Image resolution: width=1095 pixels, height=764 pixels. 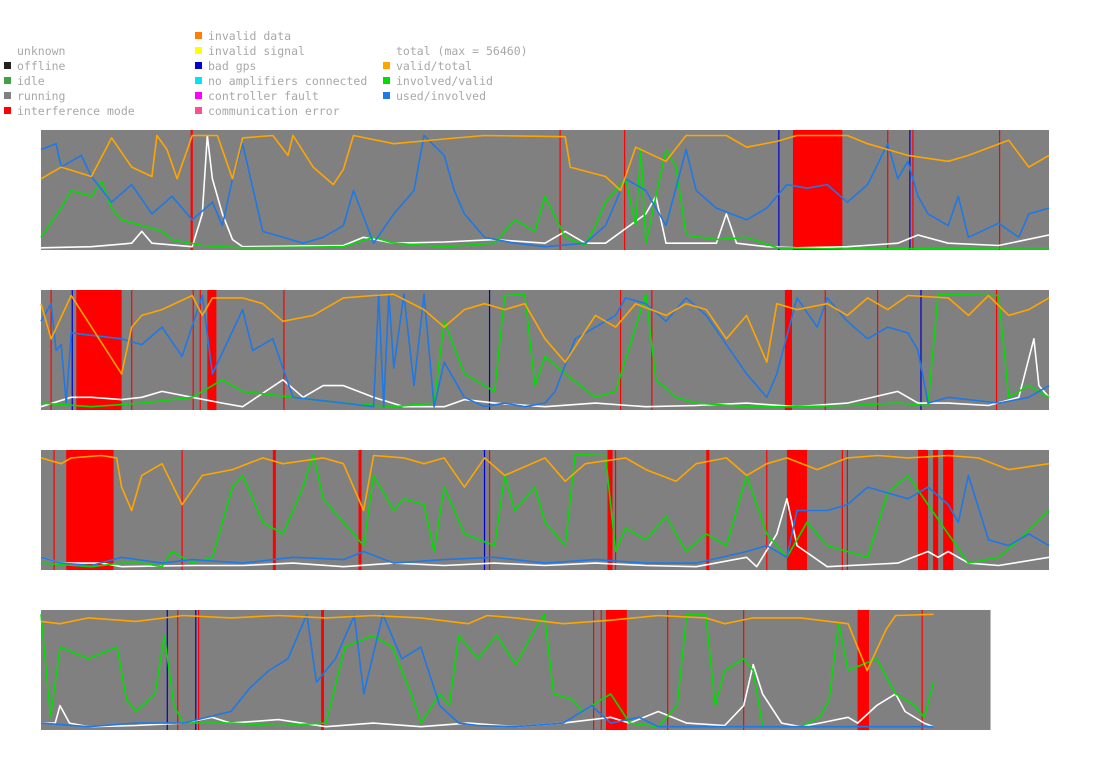 What do you see at coordinates (7, 80) in the screenshot?
I see `legend-swatch-idle` at bounding box center [7, 80].